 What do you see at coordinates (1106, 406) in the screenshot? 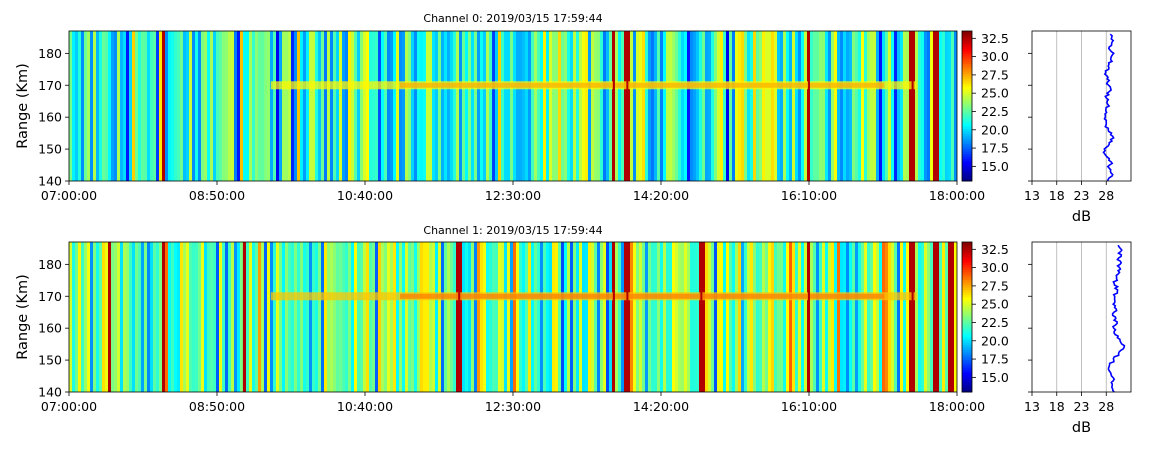
I see `profile-x-tick-label: 28` at bounding box center [1106, 406].